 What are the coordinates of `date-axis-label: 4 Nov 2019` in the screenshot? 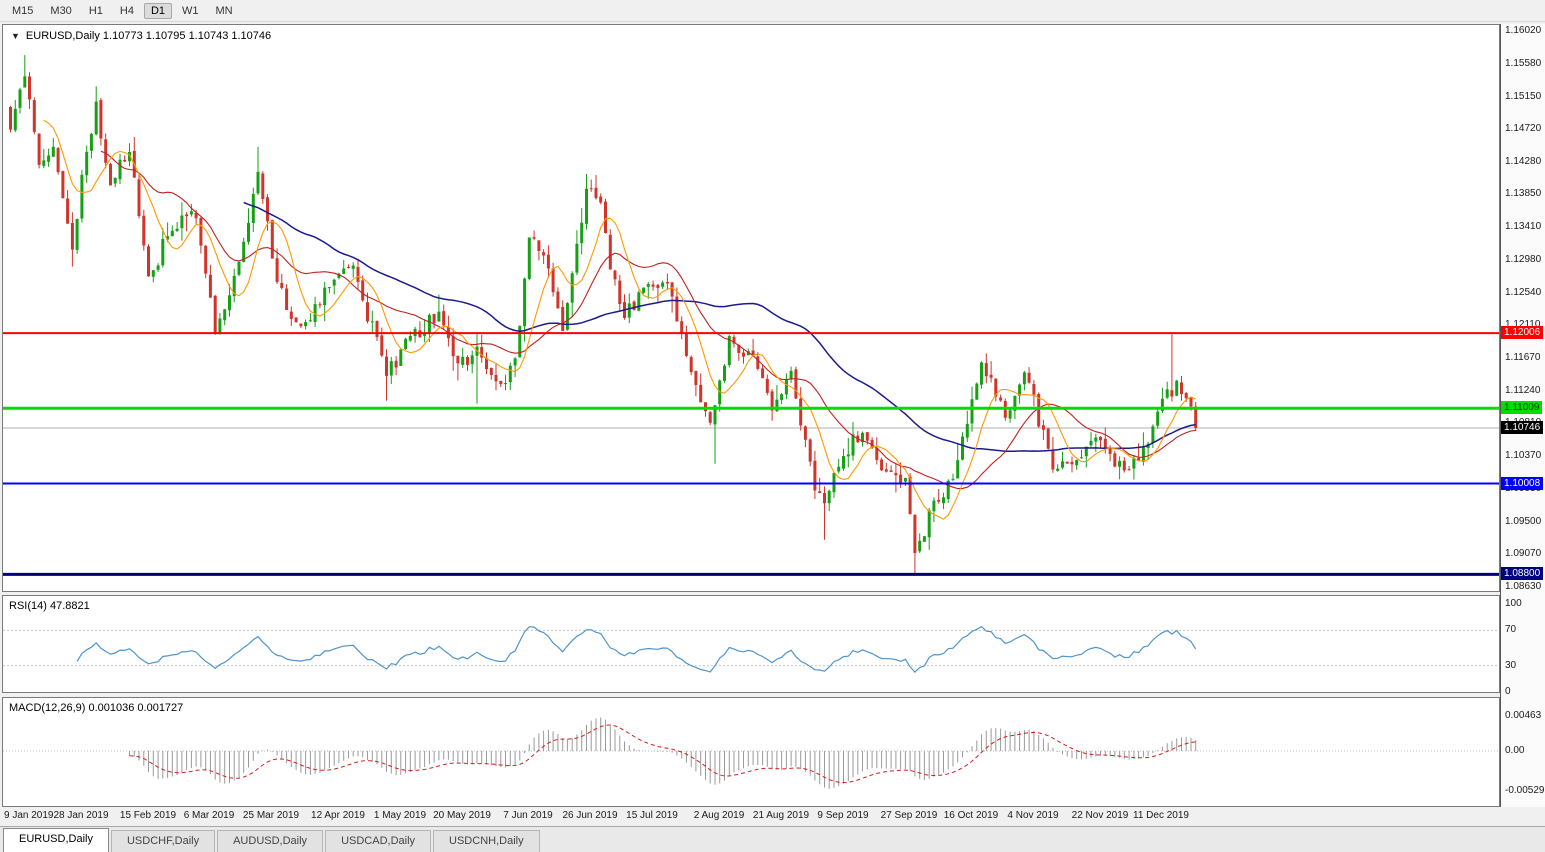 It's located at (1033, 815).